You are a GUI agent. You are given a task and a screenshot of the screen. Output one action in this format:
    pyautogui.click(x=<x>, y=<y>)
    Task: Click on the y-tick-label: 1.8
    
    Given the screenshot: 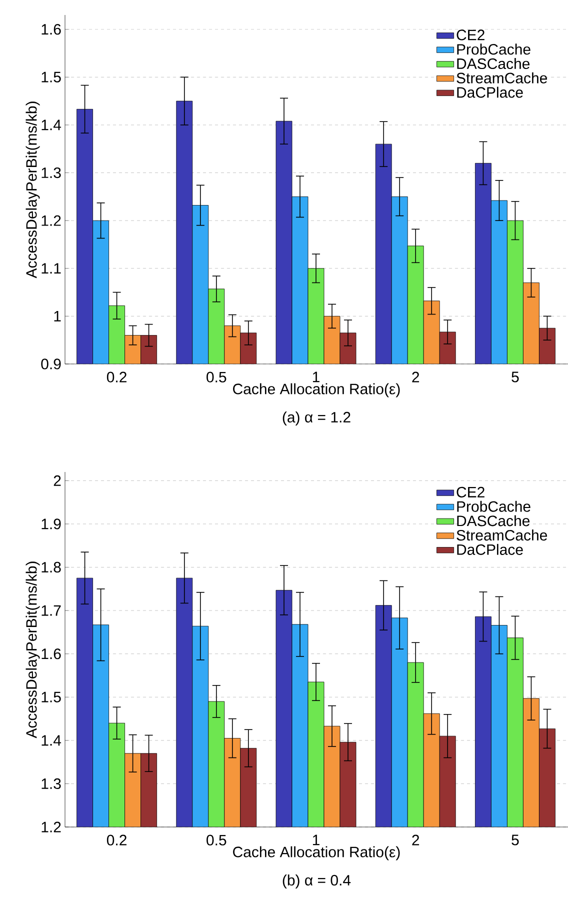 What is the action you would take?
    pyautogui.click(x=51, y=567)
    